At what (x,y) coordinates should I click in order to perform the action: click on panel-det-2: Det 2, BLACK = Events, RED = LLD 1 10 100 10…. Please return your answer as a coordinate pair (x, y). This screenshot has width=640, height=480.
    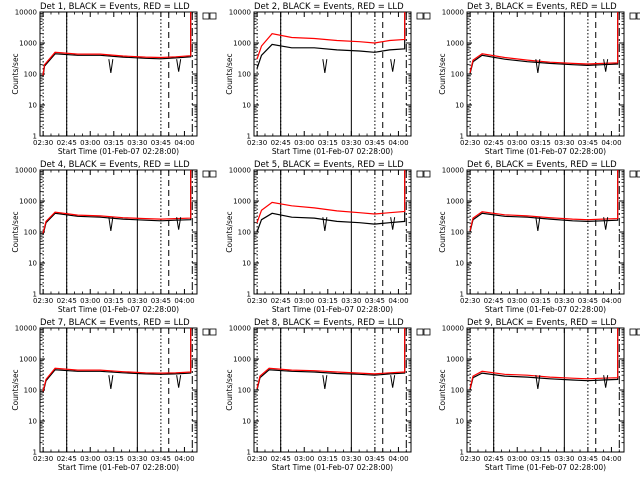
    Looking at the image, I should click on (328, 79).